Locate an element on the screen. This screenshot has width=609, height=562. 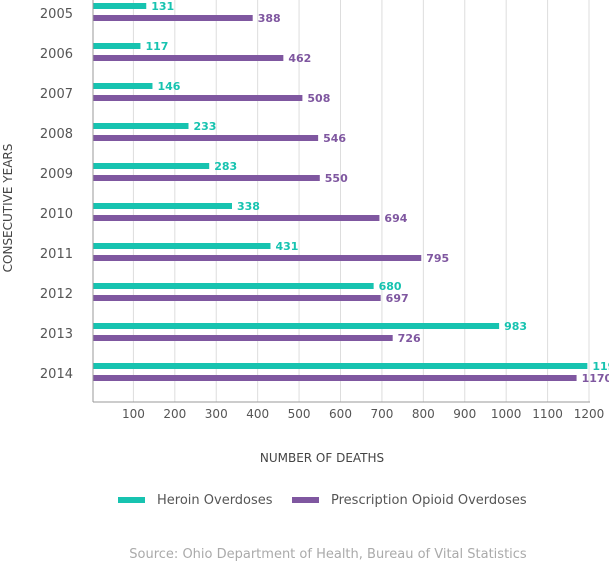
x-tick-label: 300 is located at coordinates (216, 414).